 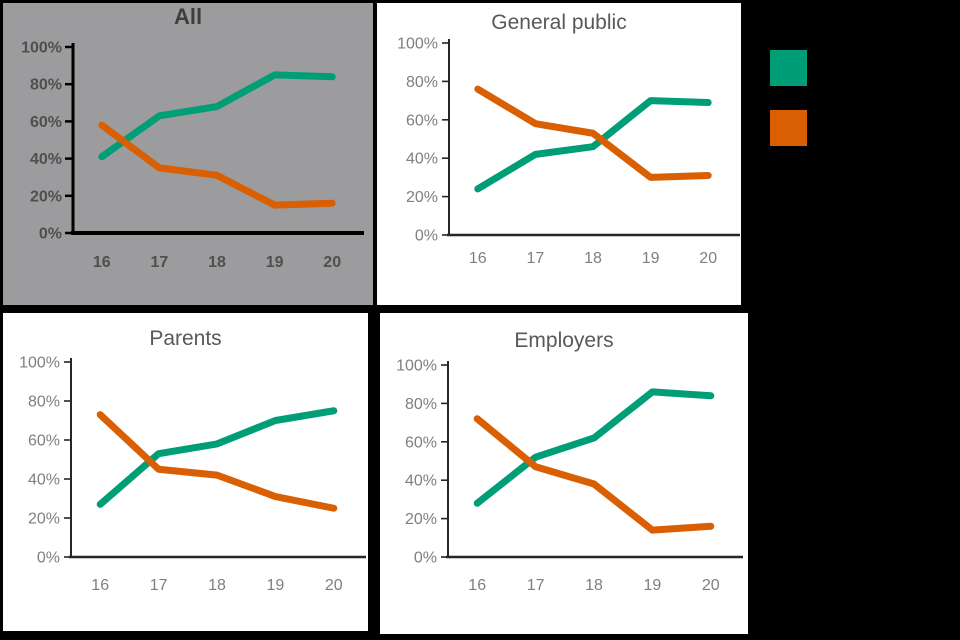 I want to click on legend-swatch-green, so click(x=788, y=68).